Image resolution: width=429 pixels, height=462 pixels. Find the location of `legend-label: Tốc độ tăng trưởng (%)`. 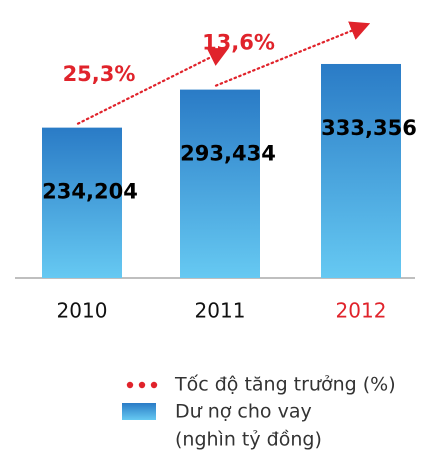

legend-label: Tốc độ tăng trưởng (%) is located at coordinates (285, 385).